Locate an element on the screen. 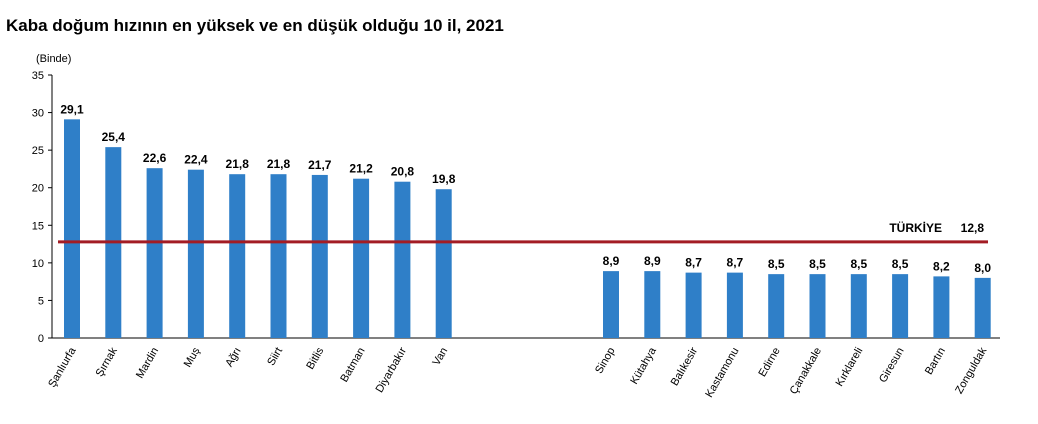 The image size is (1038, 424). category-label: Sinop is located at coordinates (605, 361).